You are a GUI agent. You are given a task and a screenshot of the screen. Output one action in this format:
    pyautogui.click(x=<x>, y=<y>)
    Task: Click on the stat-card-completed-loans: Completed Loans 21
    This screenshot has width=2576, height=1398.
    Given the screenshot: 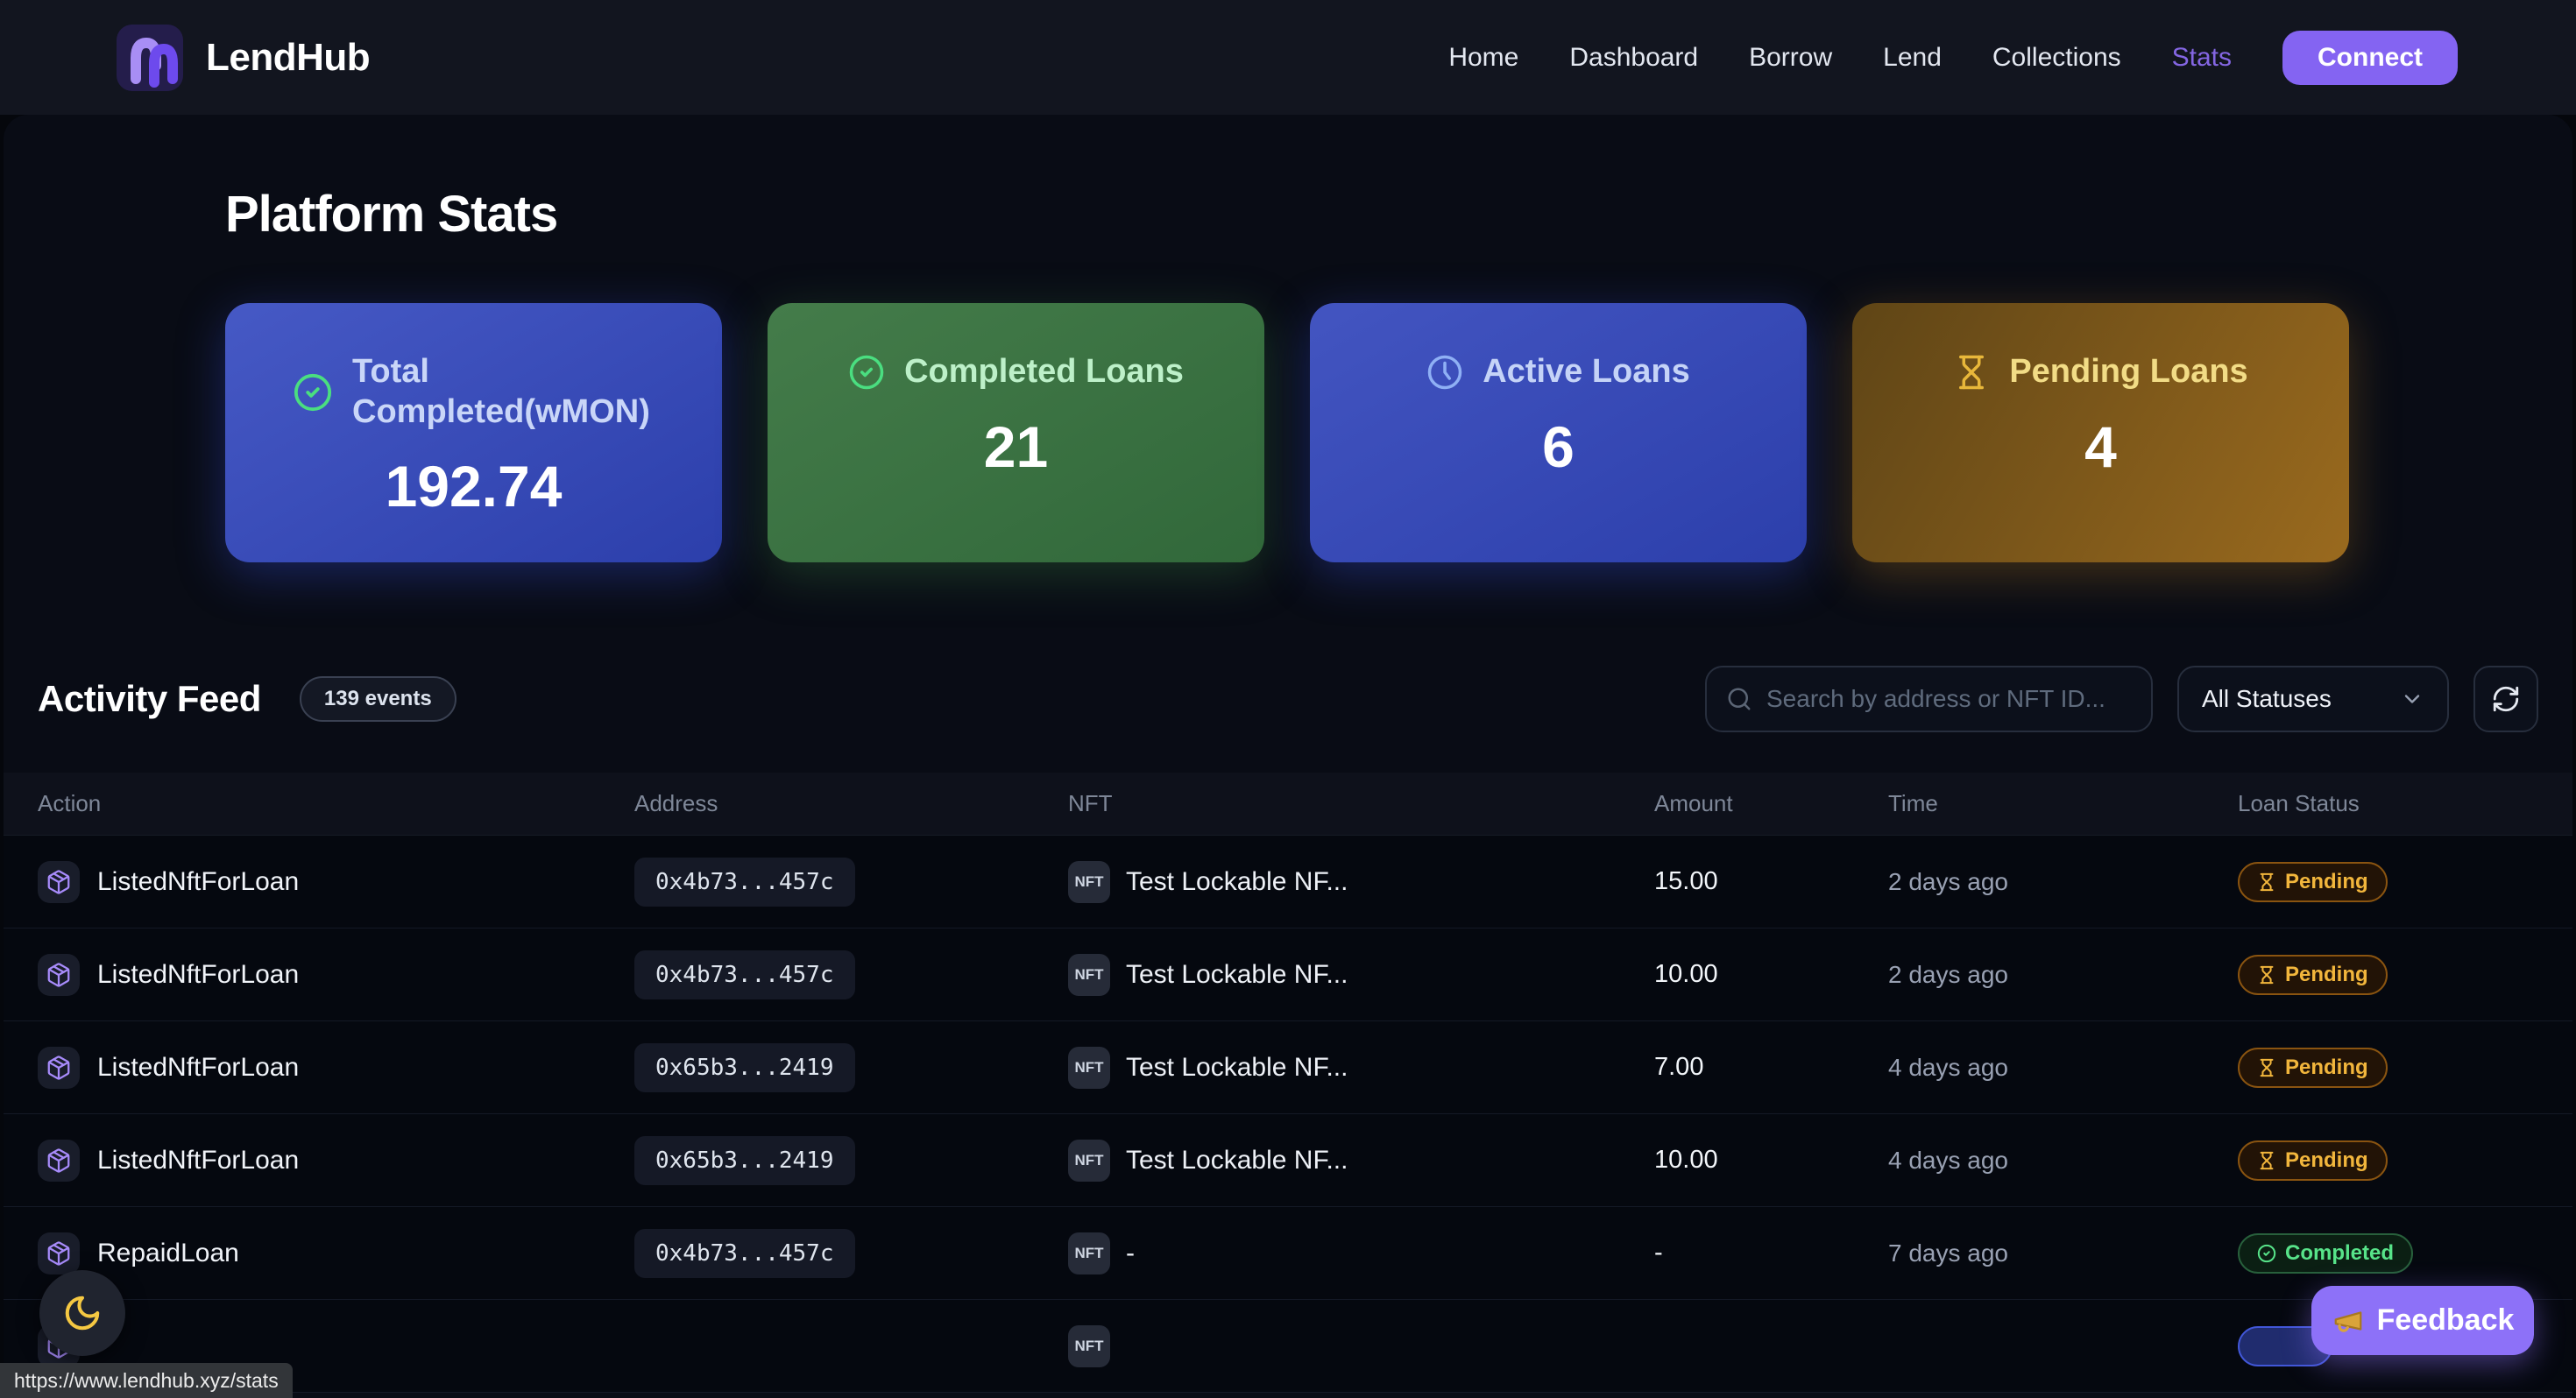 What is the action you would take?
    pyautogui.click(x=1016, y=432)
    